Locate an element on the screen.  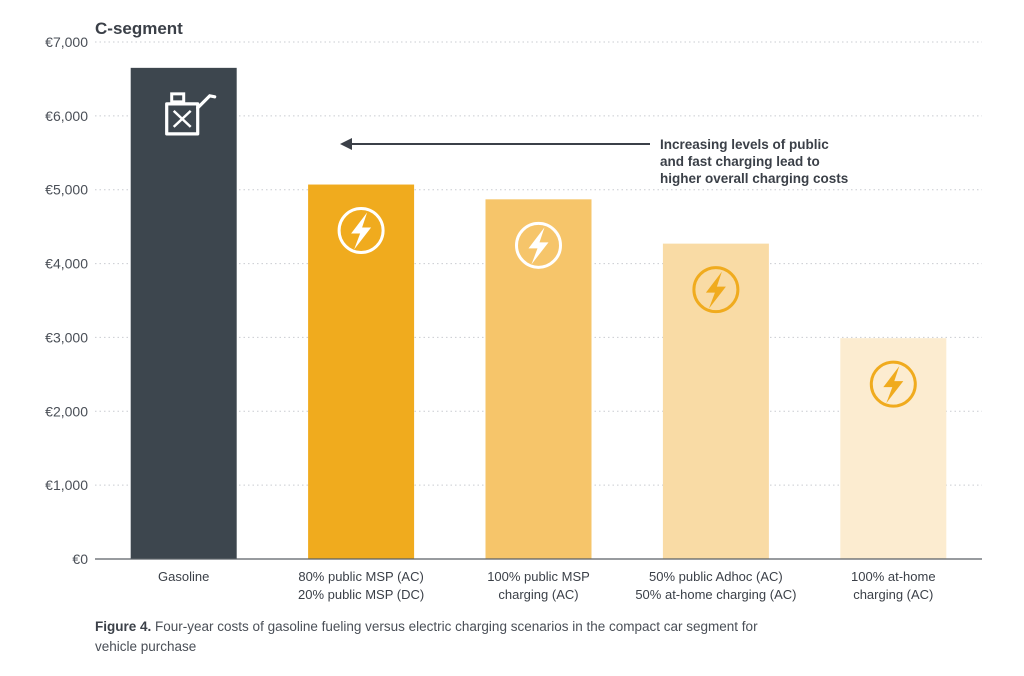
y-tick-label: €5,000 is located at coordinates (66, 190).